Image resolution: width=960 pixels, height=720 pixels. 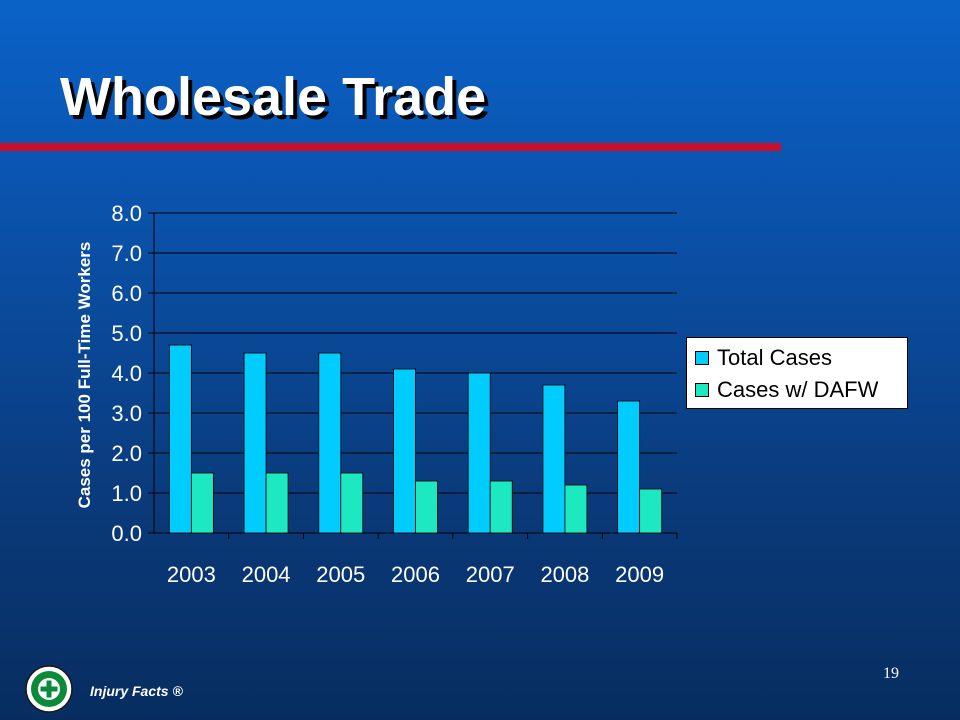 I want to click on y-tick-label: 7.0, so click(x=126, y=253).